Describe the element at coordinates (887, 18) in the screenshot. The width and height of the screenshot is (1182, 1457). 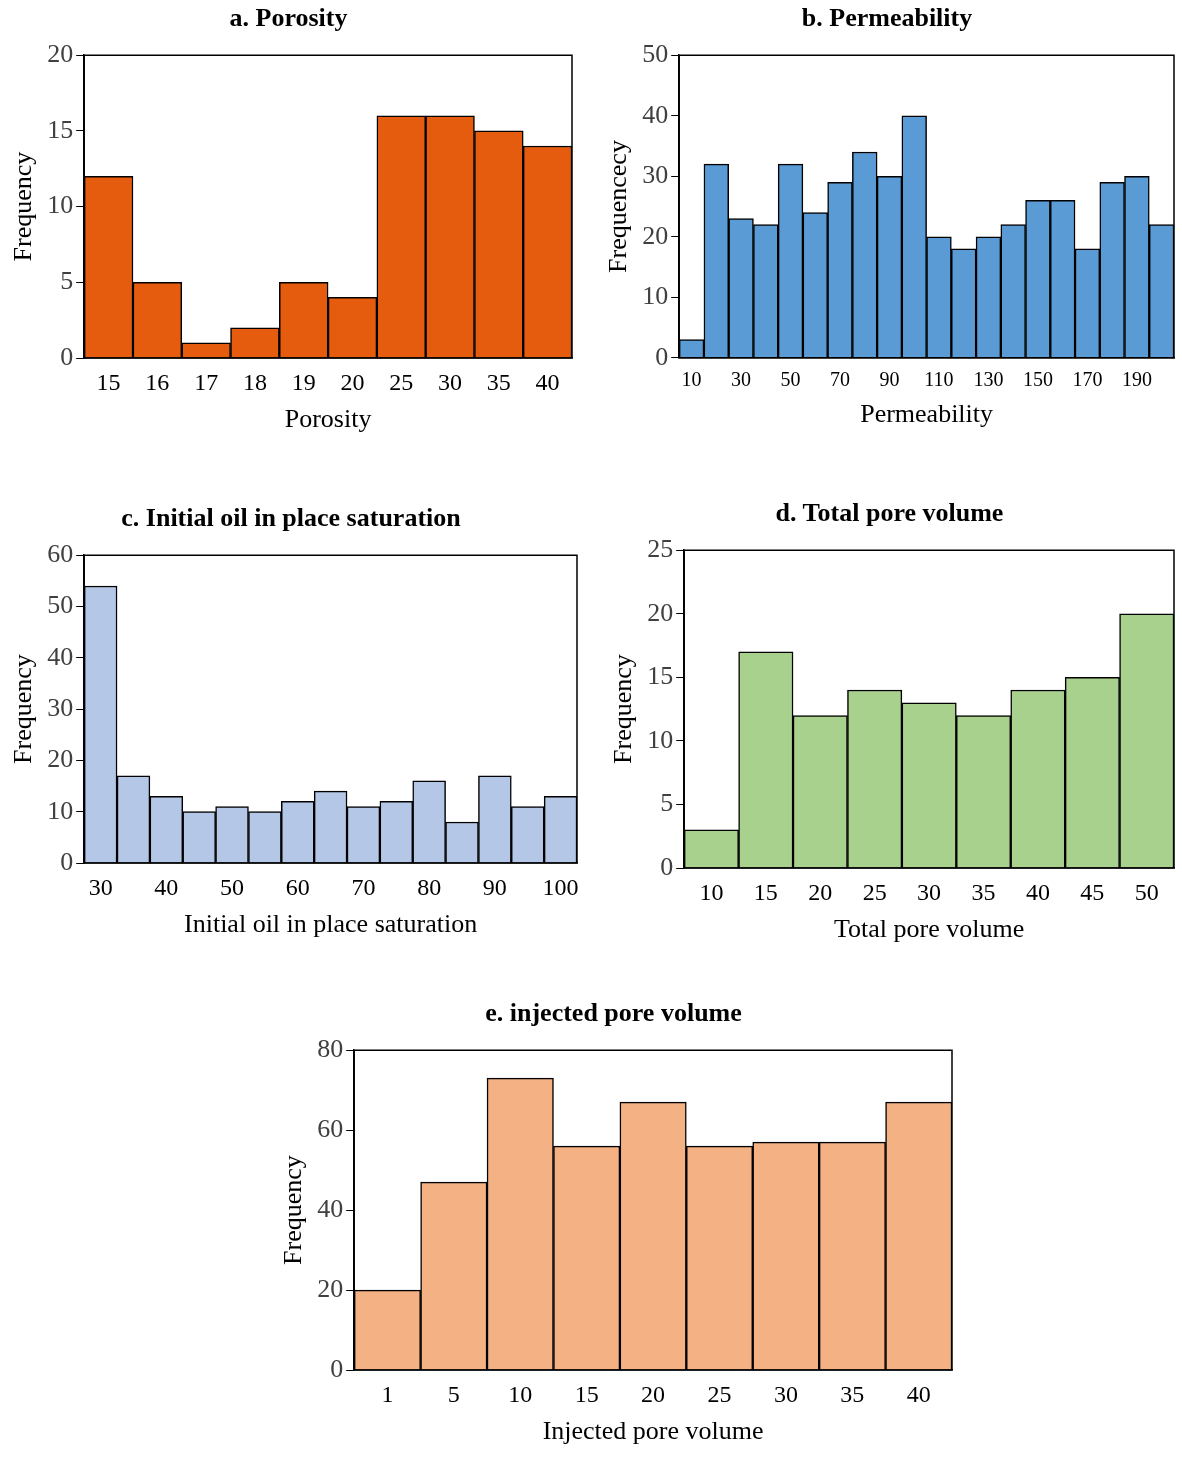
I see `chart-title: b. Permeability` at that location.